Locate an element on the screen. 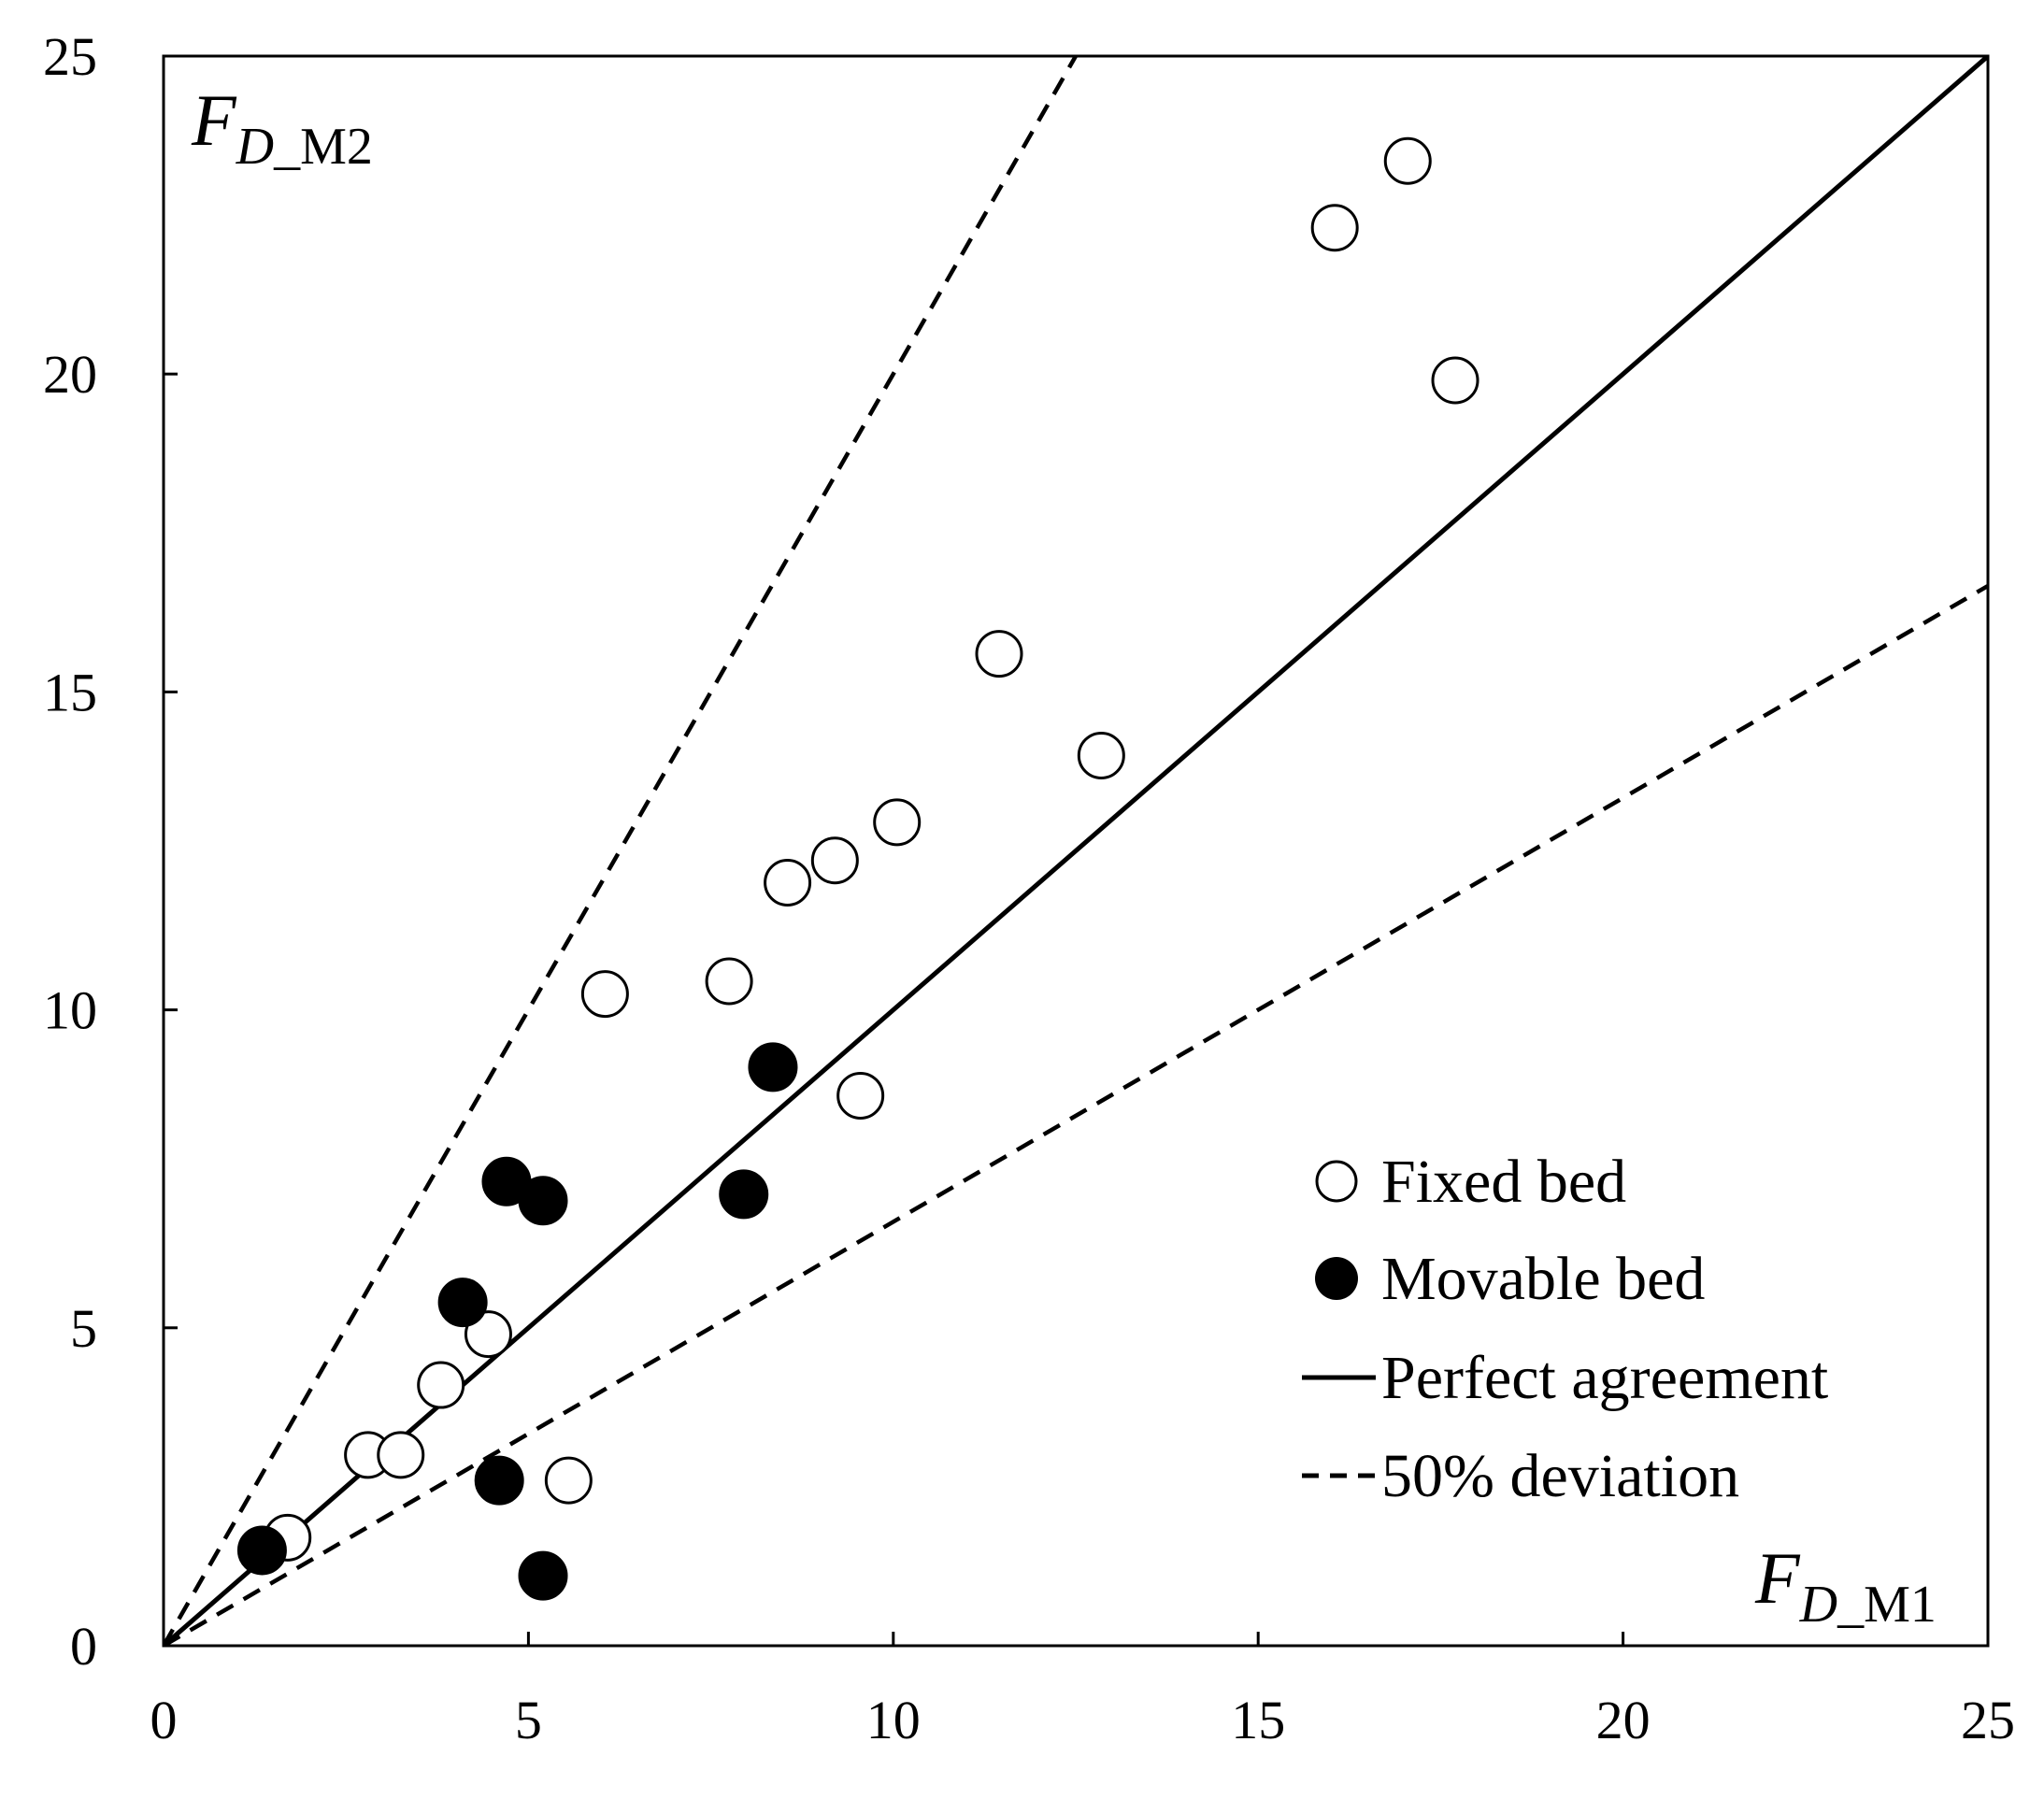 The height and width of the screenshot is (1799, 2044). y-axis-title-main: F is located at coordinates (214, 120).